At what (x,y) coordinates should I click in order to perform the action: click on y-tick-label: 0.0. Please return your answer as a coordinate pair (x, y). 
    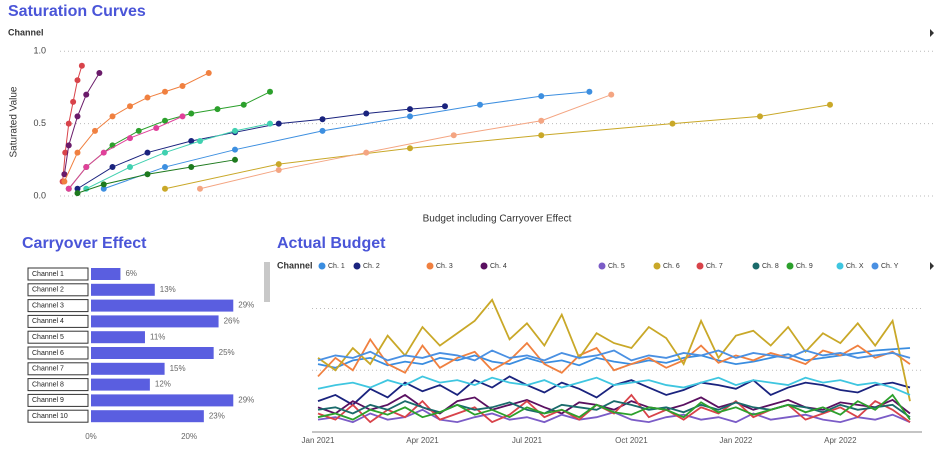
    Looking at the image, I should click on (39, 195).